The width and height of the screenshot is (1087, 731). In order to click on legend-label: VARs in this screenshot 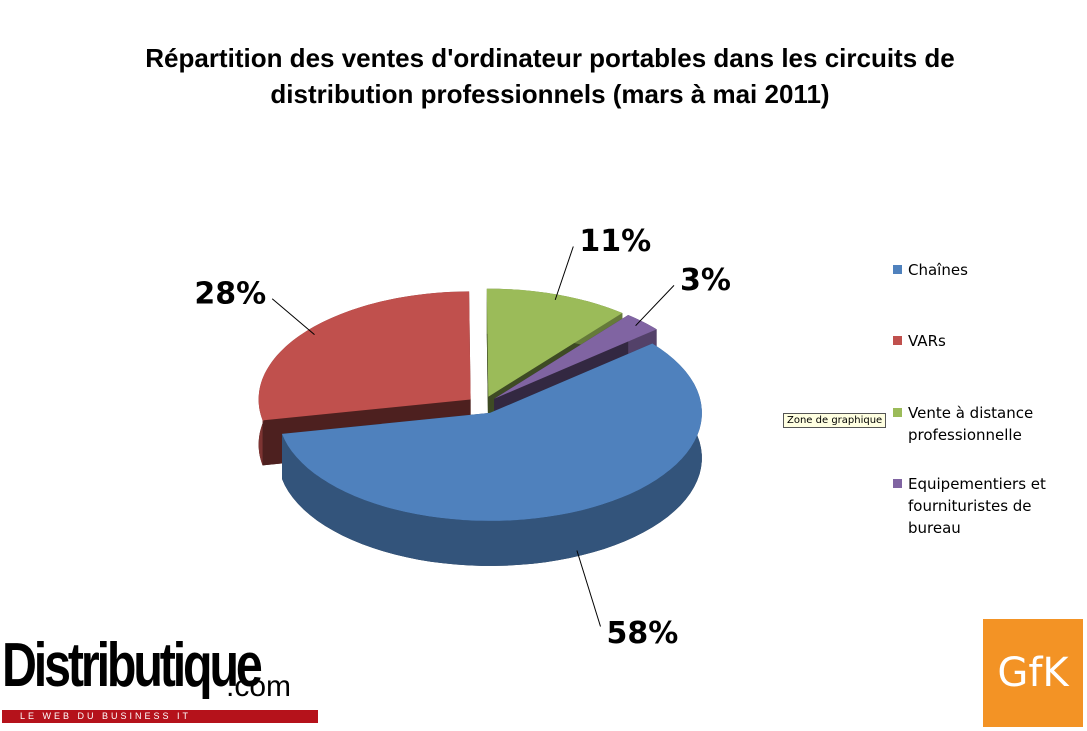, I will do `click(927, 341)`.